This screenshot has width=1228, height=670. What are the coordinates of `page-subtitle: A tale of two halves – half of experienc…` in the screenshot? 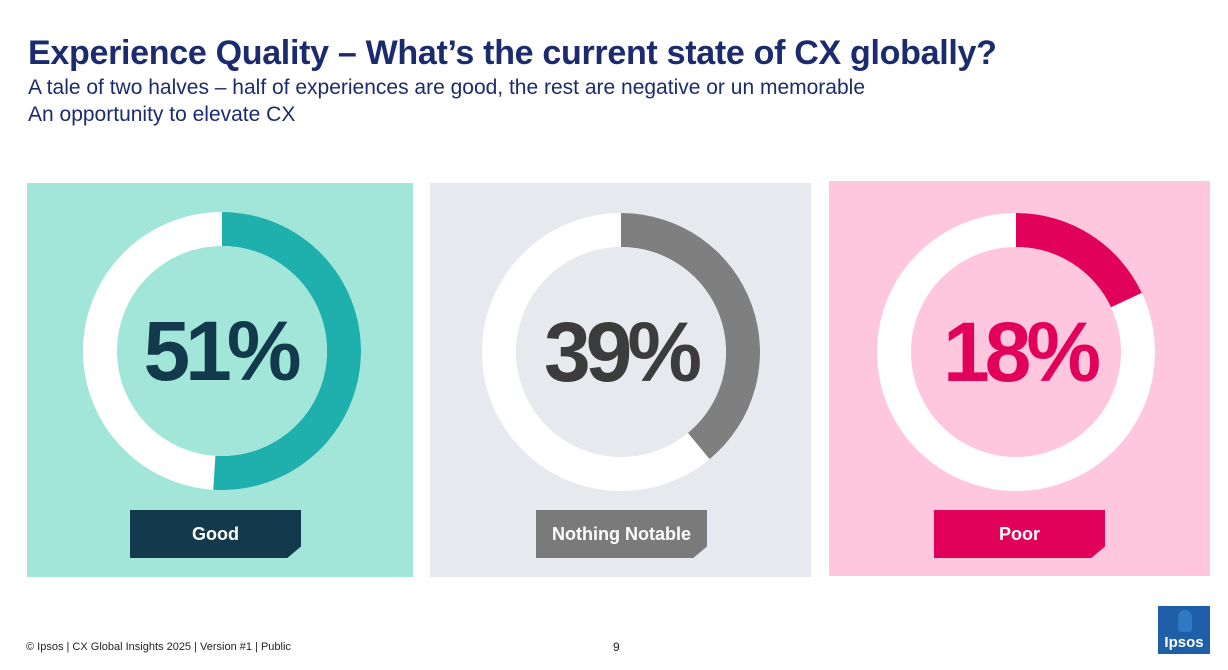 It's located at (446, 87).